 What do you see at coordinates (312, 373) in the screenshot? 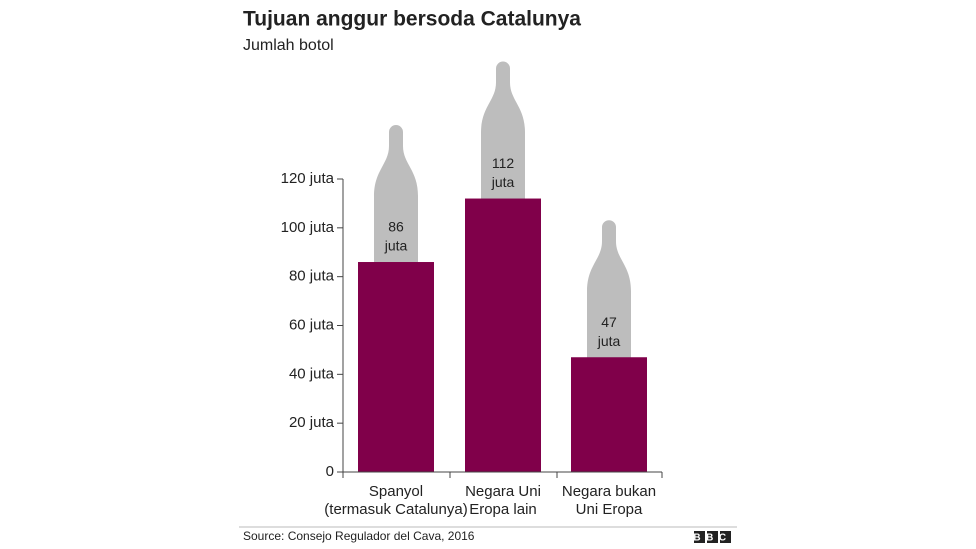
I see `y-tick-label: 40 juta` at bounding box center [312, 373].